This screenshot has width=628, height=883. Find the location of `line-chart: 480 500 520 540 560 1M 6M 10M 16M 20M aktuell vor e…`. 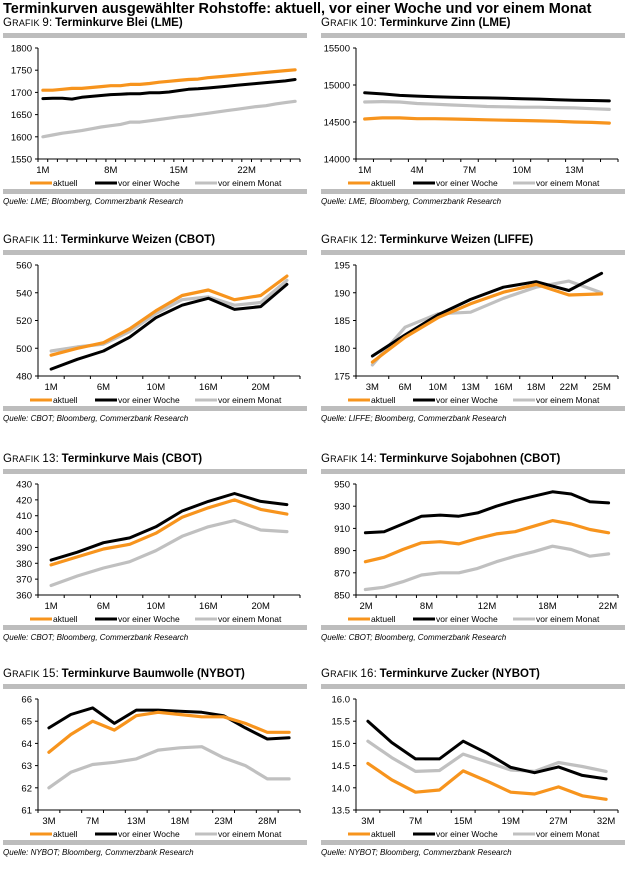

line-chart: 480 500 520 540 560 1M 6M 10M 16M 20M aktuell vor e… is located at coordinates (158, 333).